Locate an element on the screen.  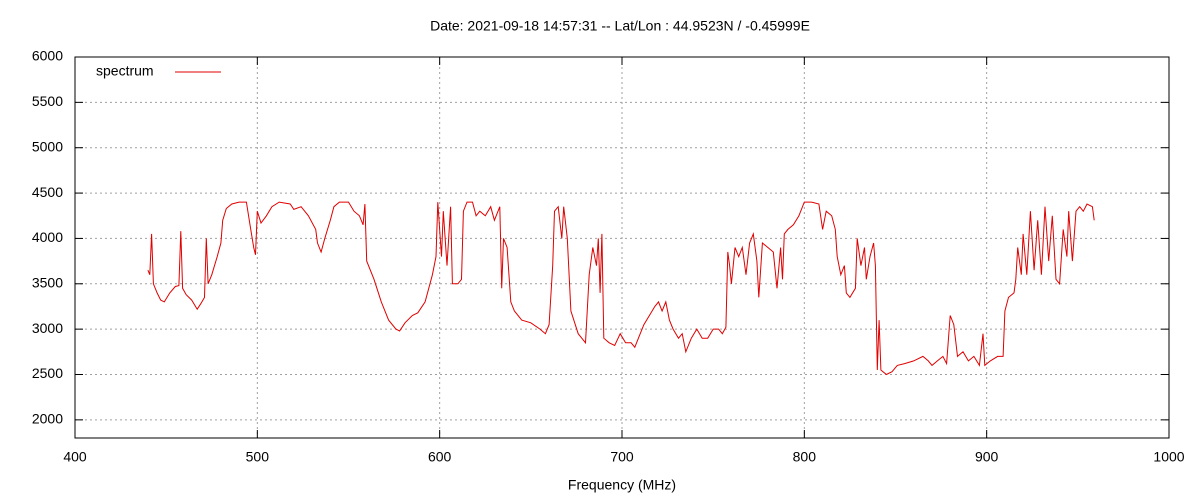
y-tick-label: 5500 is located at coordinates (47, 101).